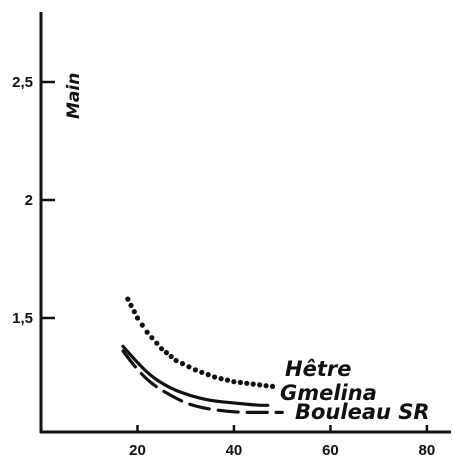 The image size is (453, 460). Describe the element at coordinates (328, 393) in the screenshot. I see `series-label-gmelina: Gmelina` at that location.